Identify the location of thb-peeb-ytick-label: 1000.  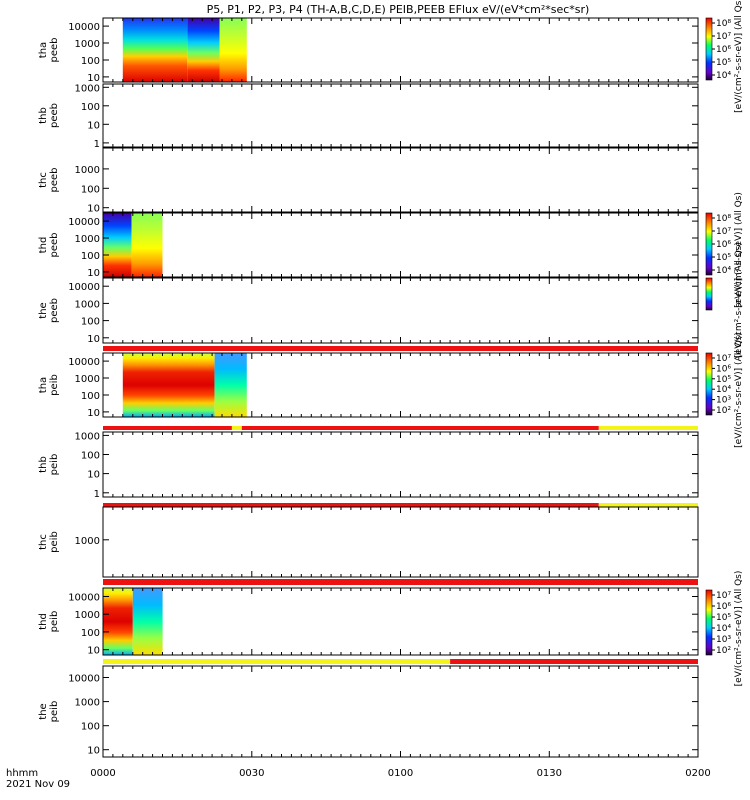
(87, 88).